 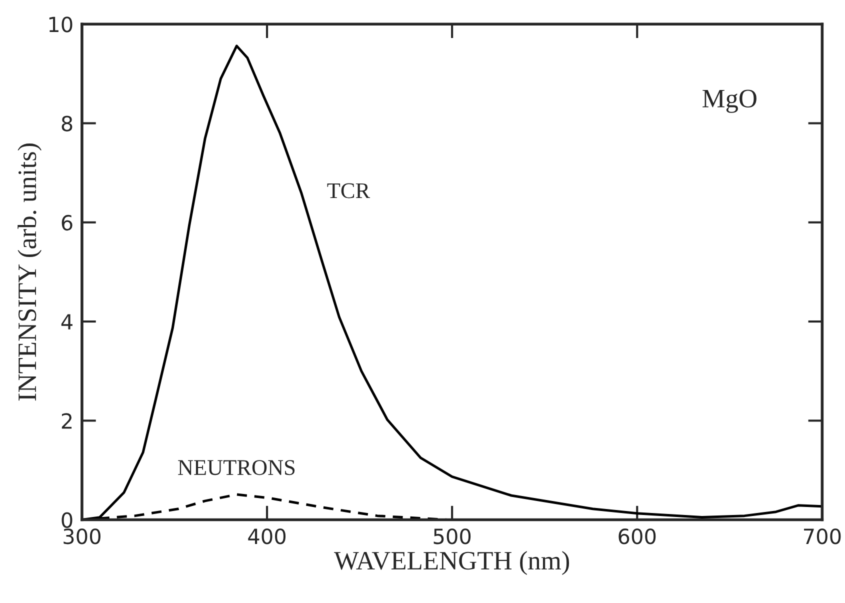 What do you see at coordinates (66, 322) in the screenshot?
I see `y-tick-label: 4` at bounding box center [66, 322].